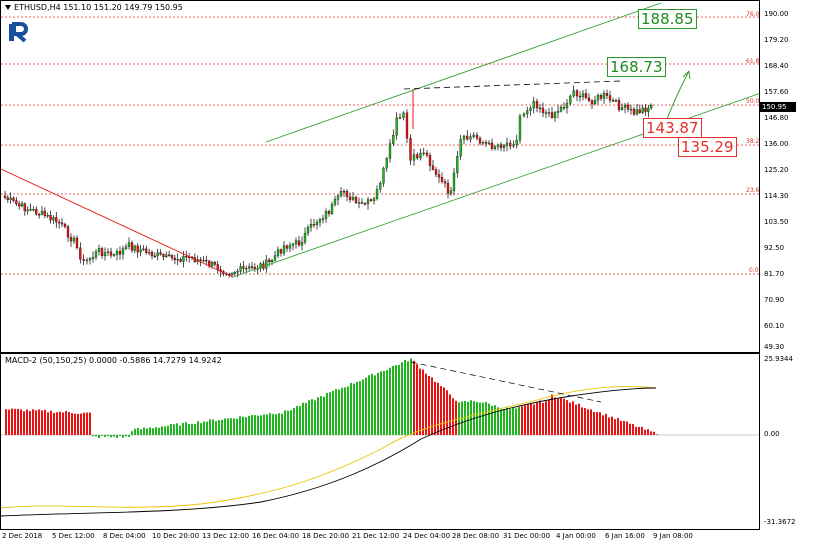 The width and height of the screenshot is (820, 545). Describe the element at coordinates (124, 536) in the screenshot. I see `time-tick-label: 8 Dec 04:00` at that location.